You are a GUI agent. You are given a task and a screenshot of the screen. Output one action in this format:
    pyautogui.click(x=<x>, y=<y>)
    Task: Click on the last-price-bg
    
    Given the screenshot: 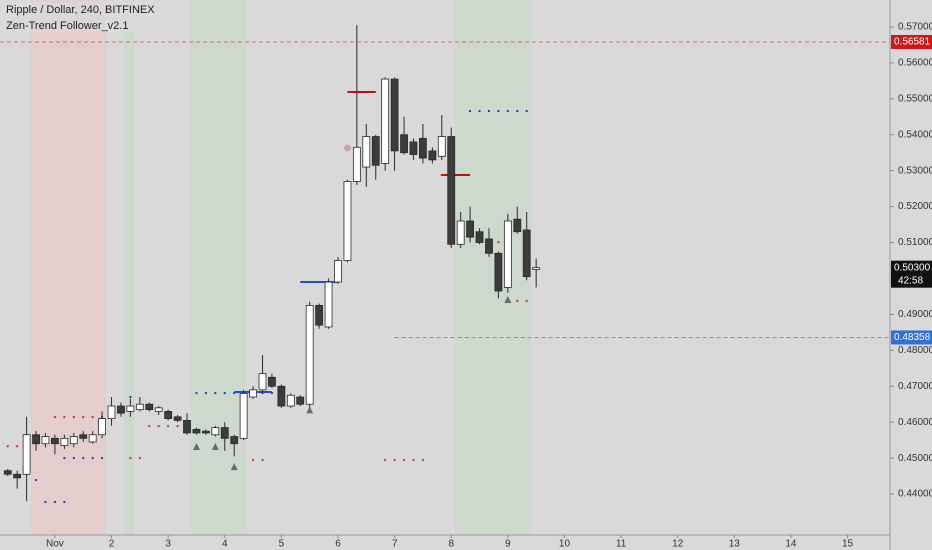 What is the action you would take?
    pyautogui.click(x=911, y=274)
    